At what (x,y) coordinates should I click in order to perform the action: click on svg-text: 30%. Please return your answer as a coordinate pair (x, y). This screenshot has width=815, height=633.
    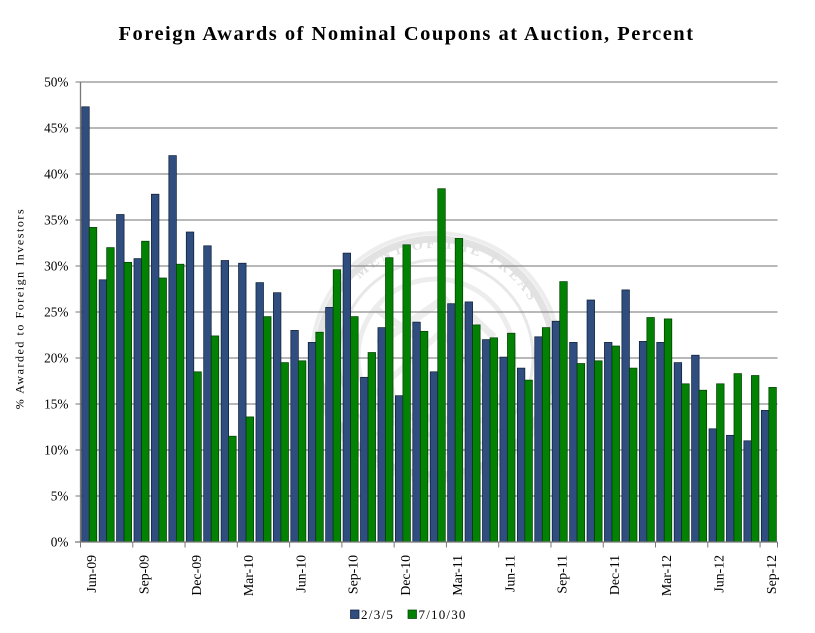
    Looking at the image, I should click on (56, 265).